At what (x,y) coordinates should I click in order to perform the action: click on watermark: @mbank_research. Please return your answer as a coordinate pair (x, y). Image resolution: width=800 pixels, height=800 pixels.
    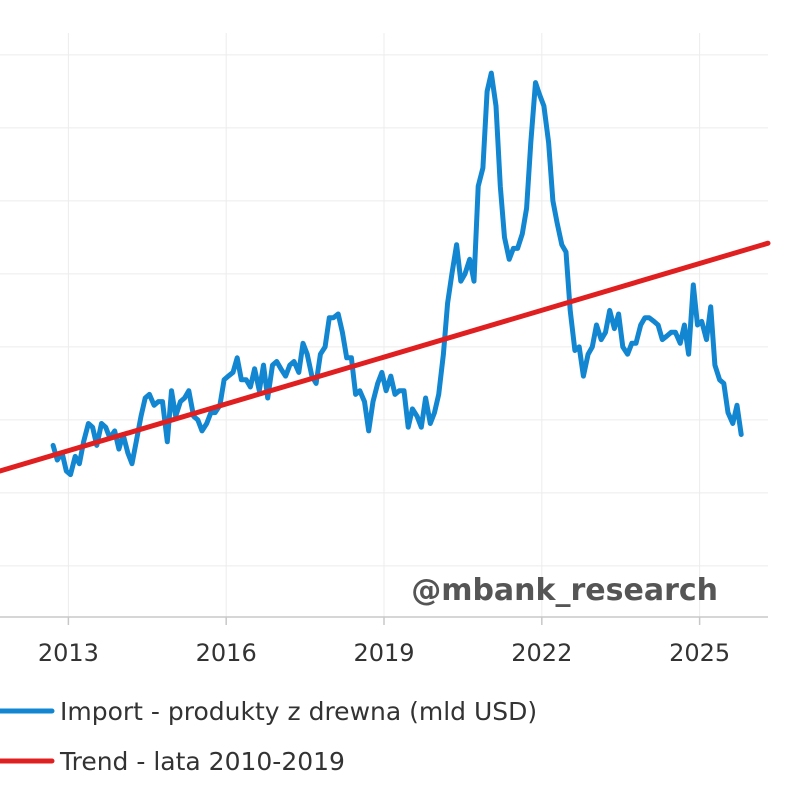
    Looking at the image, I should click on (564, 590).